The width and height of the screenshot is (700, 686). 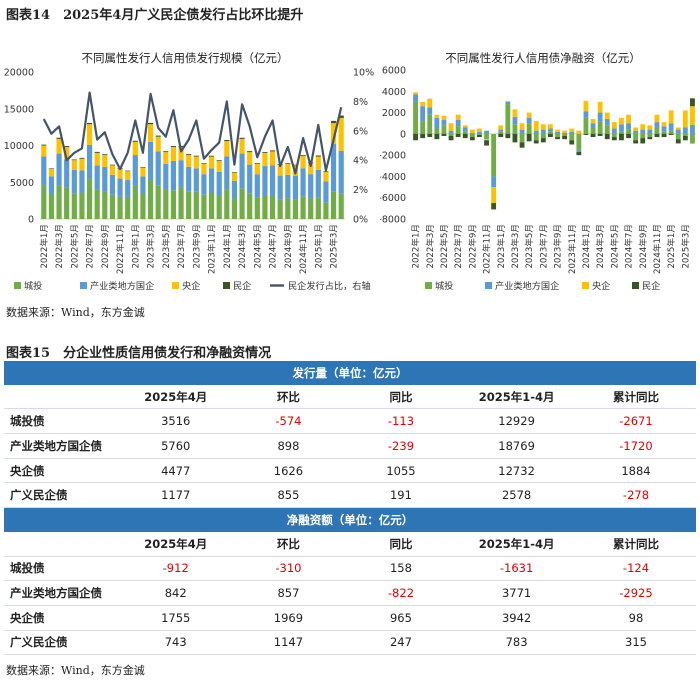 What do you see at coordinates (176, 569) in the screenshot?
I see `table-cell: -912` at bounding box center [176, 569].